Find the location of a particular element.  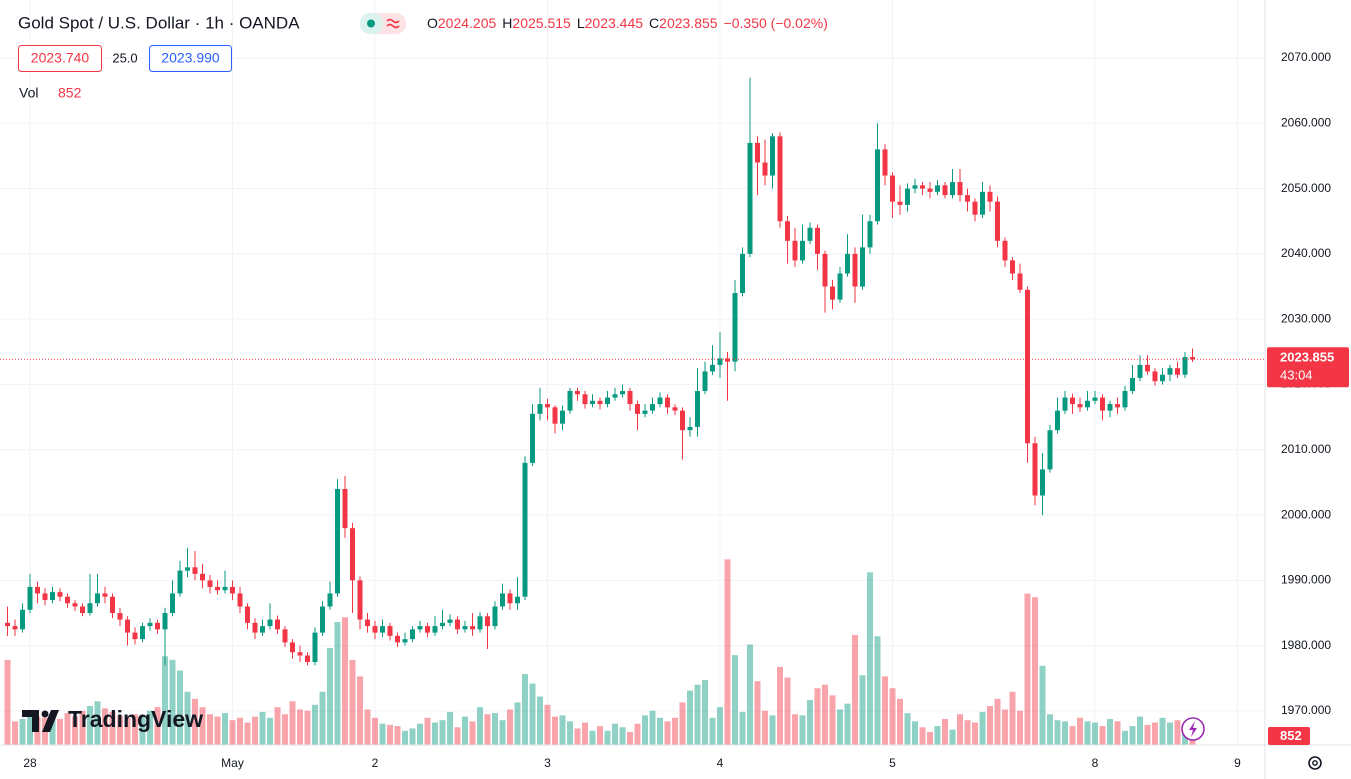

y-tick-label: 2050.000 is located at coordinates (1306, 188).